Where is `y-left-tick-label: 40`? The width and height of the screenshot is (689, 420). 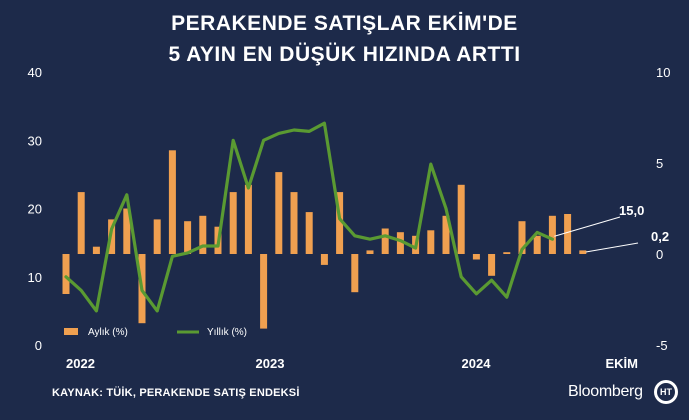
y-left-tick-label: 40 is located at coordinates (35, 72).